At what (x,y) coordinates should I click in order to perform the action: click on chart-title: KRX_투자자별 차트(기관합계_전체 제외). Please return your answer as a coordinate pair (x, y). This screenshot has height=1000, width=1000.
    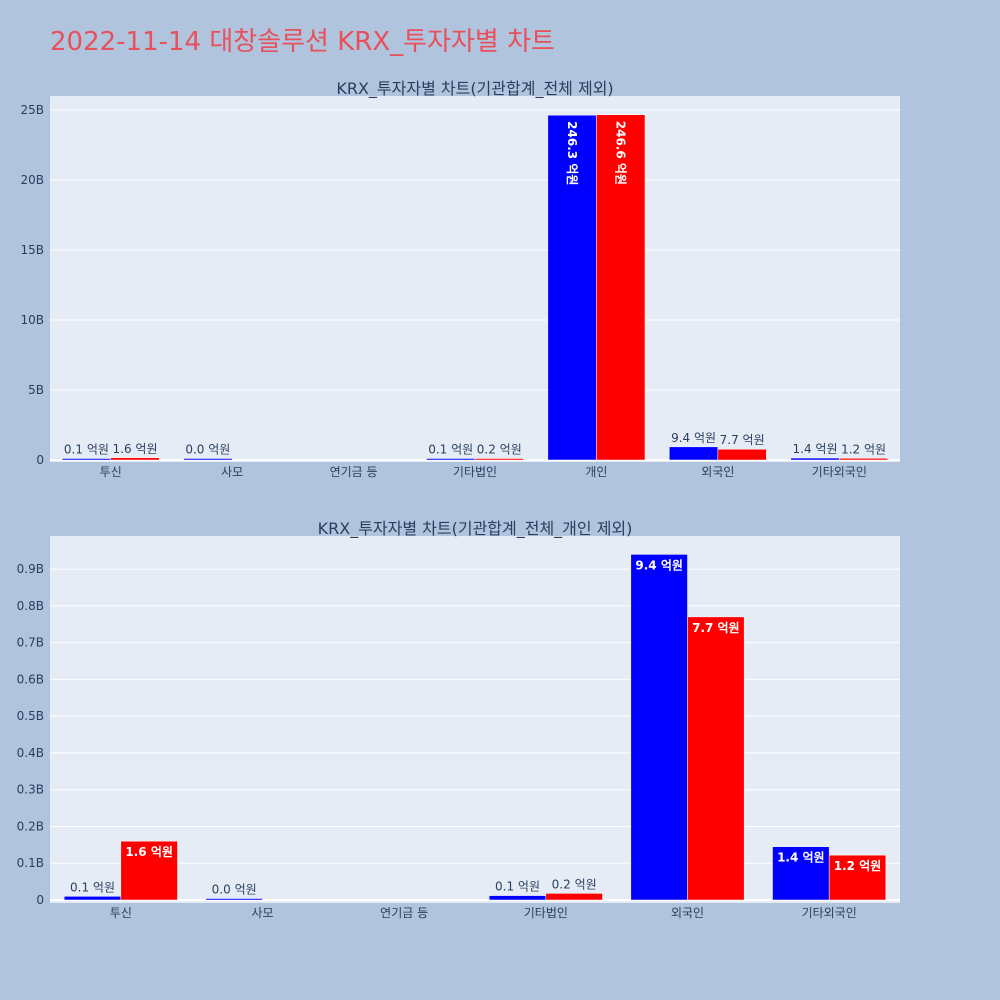
    Looking at the image, I should click on (474, 89).